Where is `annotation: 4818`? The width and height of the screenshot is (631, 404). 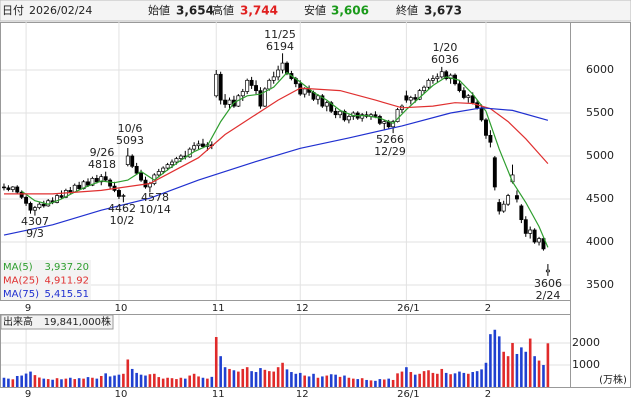 annotation: 4818 is located at coordinates (102, 164).